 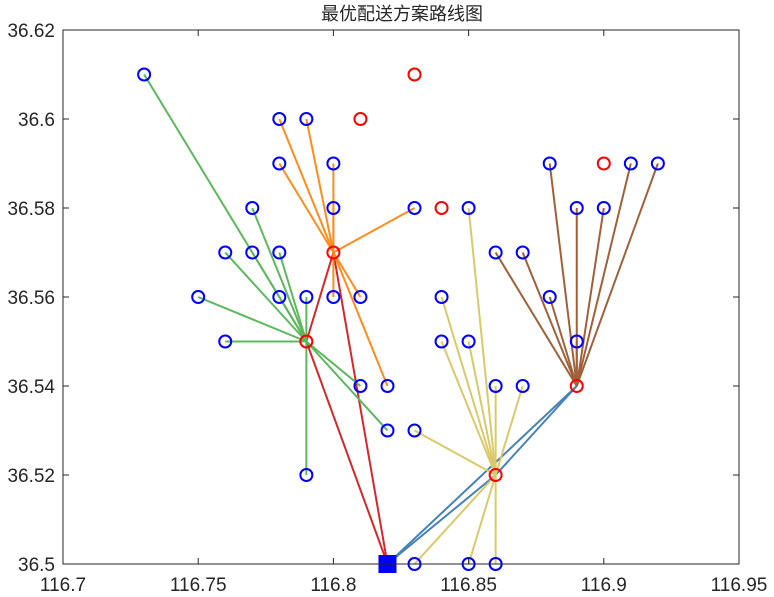 What do you see at coordinates (739, 585) in the screenshot?
I see `x-tick-label: 116.95` at bounding box center [739, 585].